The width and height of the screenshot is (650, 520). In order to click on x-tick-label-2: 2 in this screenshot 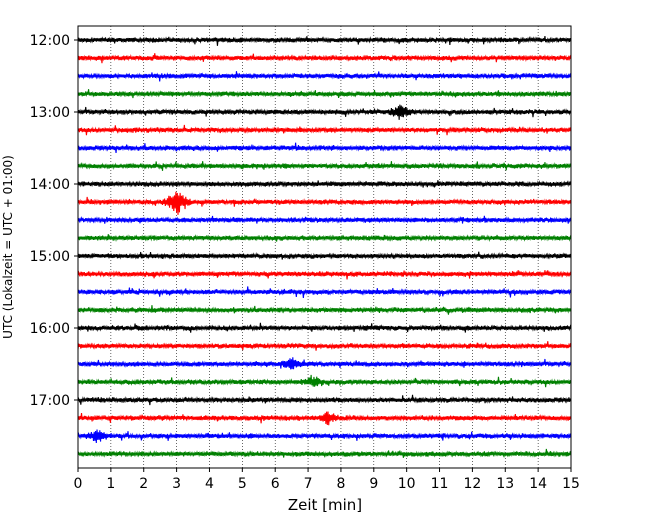, I will do `click(143, 484)`.